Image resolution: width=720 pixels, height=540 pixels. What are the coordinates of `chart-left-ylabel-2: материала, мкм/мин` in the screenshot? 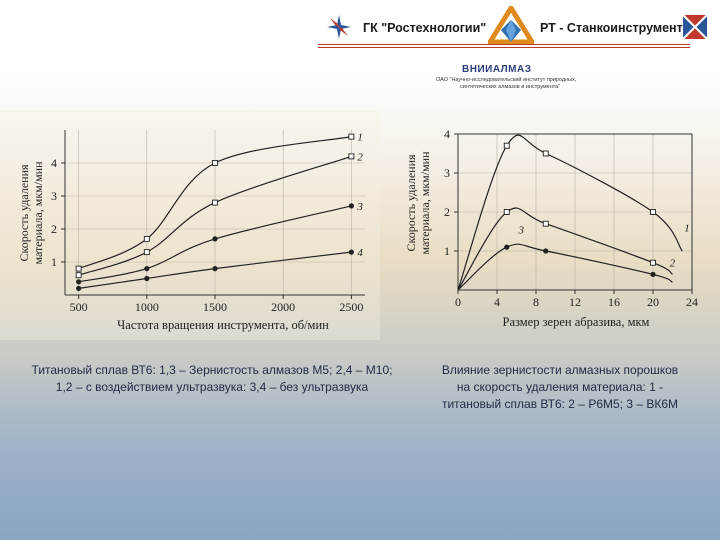 It's located at (38, 213).